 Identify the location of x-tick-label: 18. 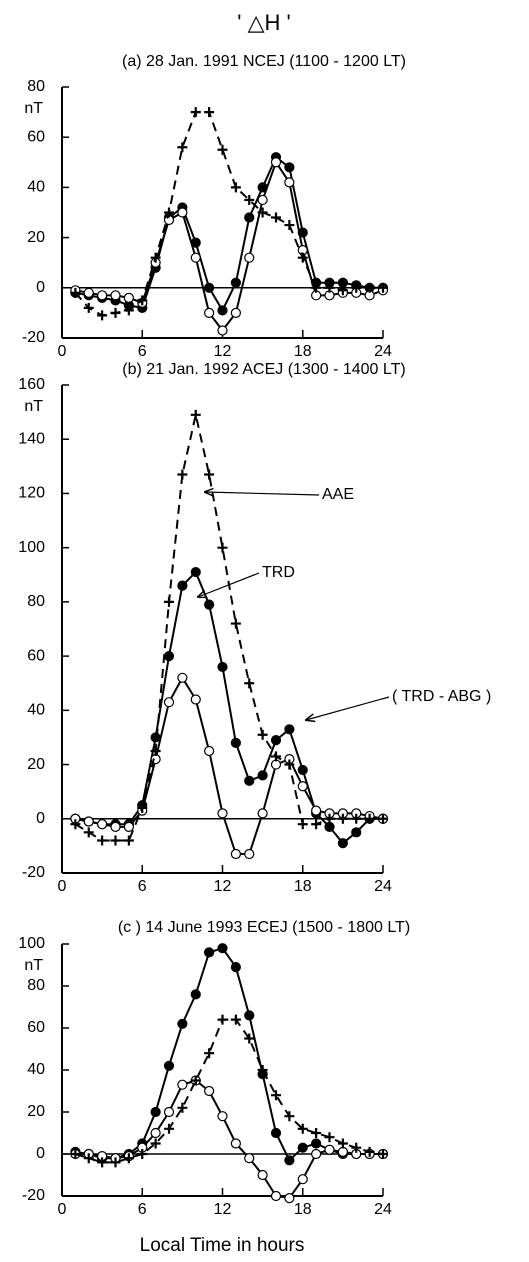
(303, 351).